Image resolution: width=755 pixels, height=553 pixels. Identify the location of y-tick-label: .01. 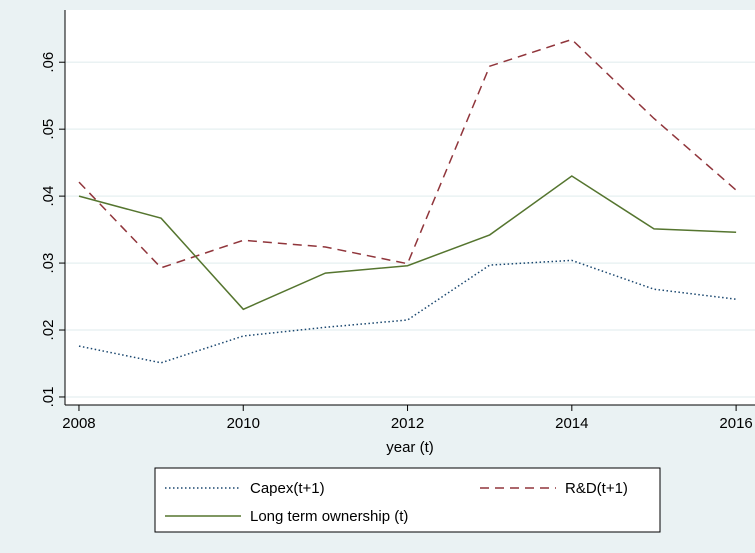
(48, 397).